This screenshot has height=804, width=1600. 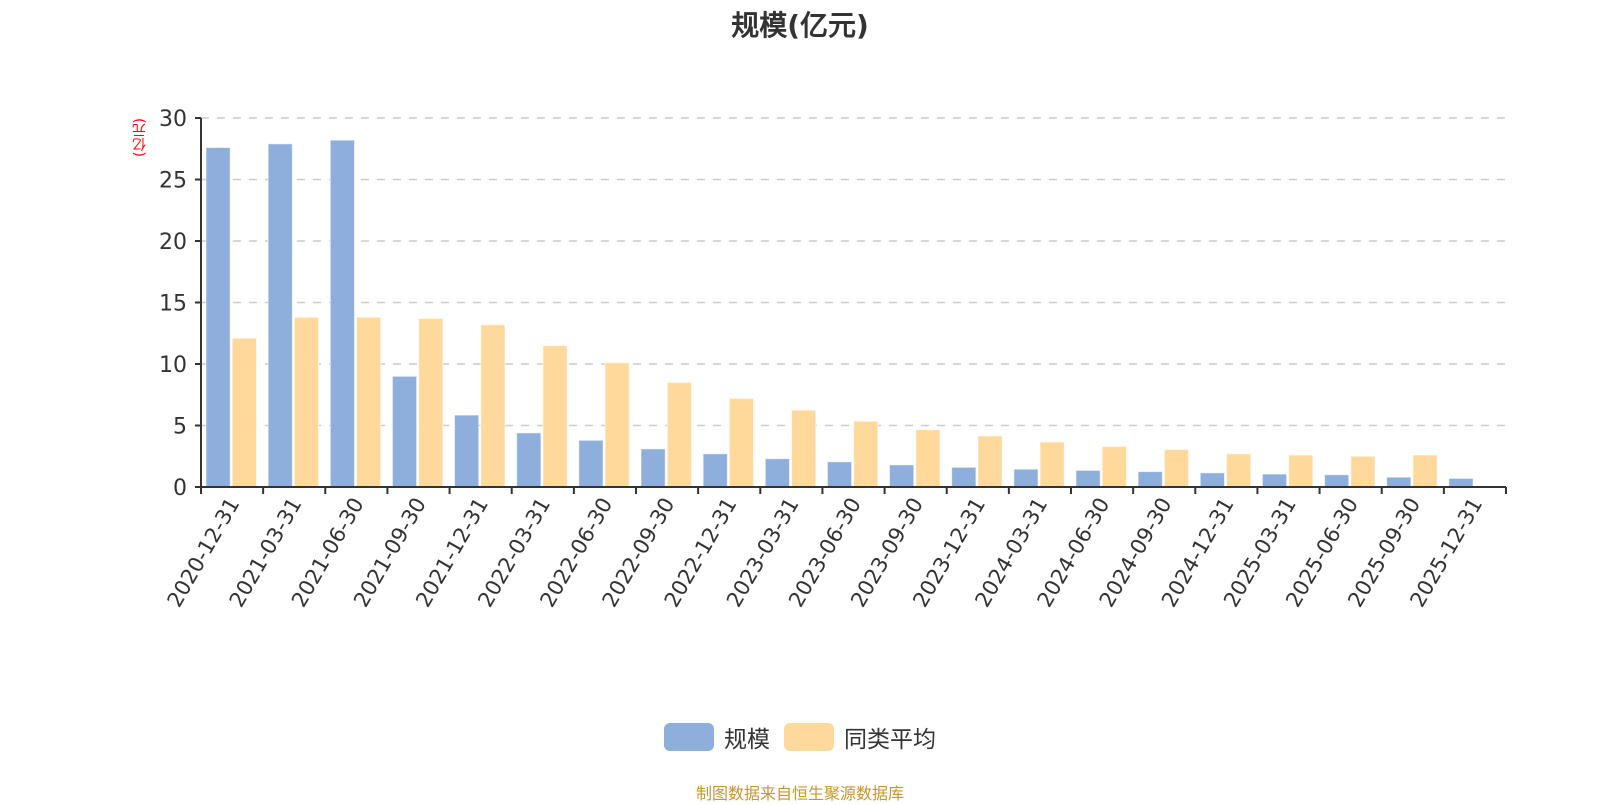 I want to click on chart-title: 规模(亿元), so click(x=800, y=25).